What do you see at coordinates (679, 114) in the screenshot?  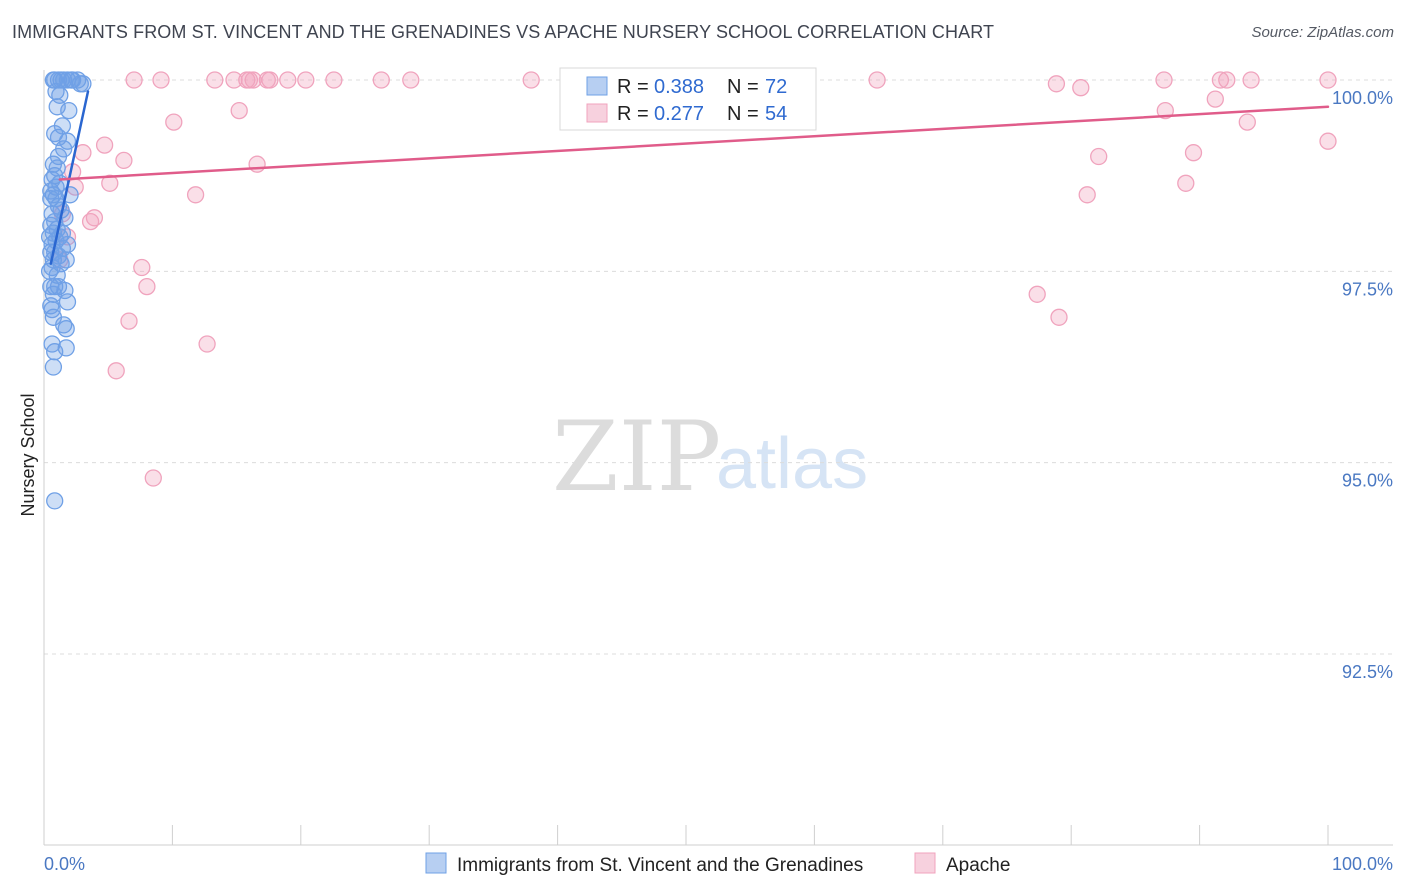 I see `stats-r-value-1: 0.277` at bounding box center [679, 114].